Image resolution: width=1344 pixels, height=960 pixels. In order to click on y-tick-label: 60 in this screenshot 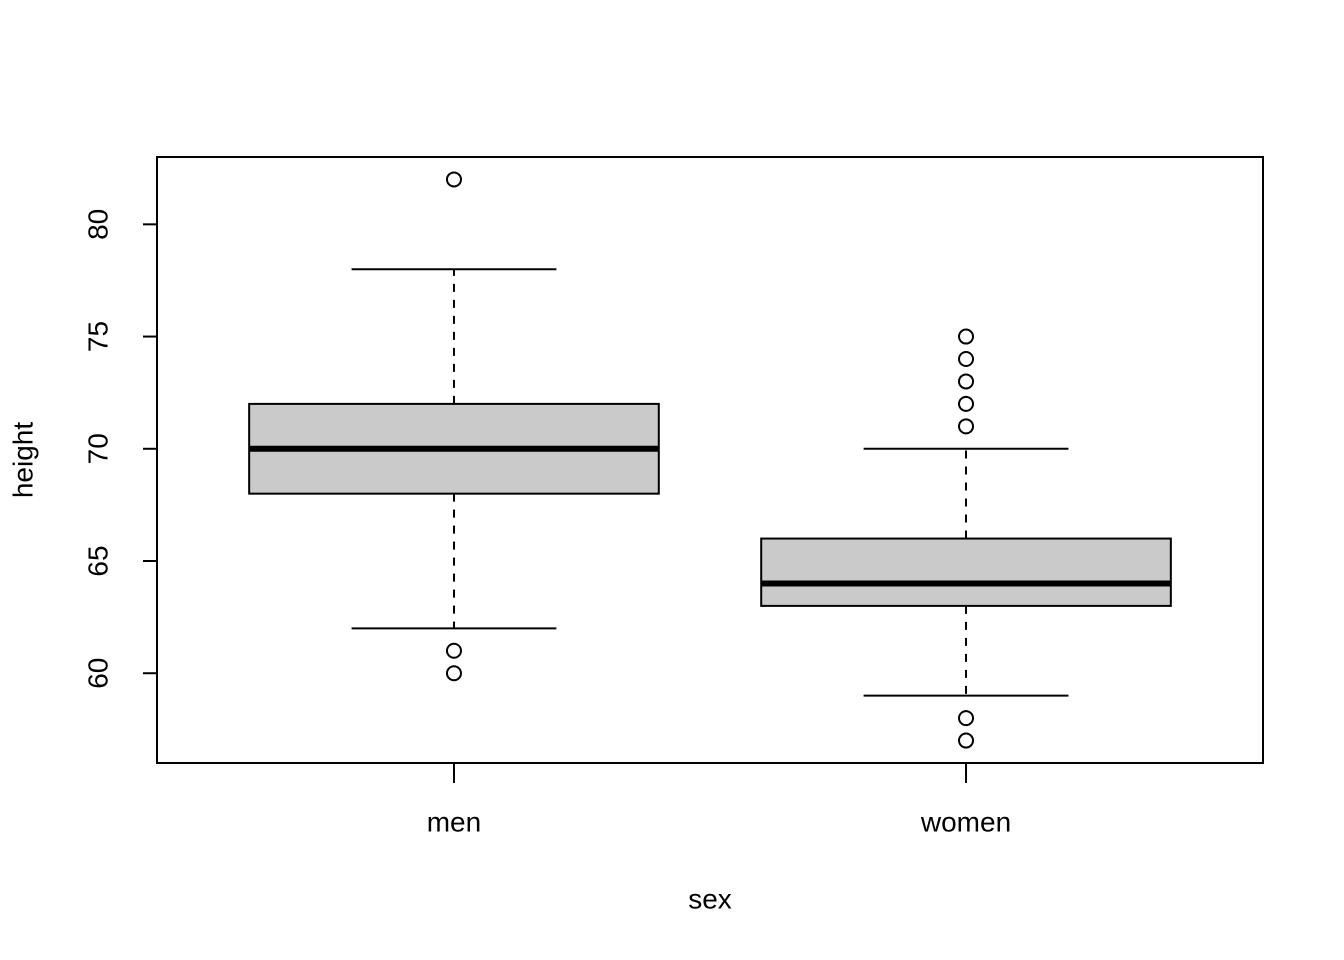, I will do `click(97, 673)`.